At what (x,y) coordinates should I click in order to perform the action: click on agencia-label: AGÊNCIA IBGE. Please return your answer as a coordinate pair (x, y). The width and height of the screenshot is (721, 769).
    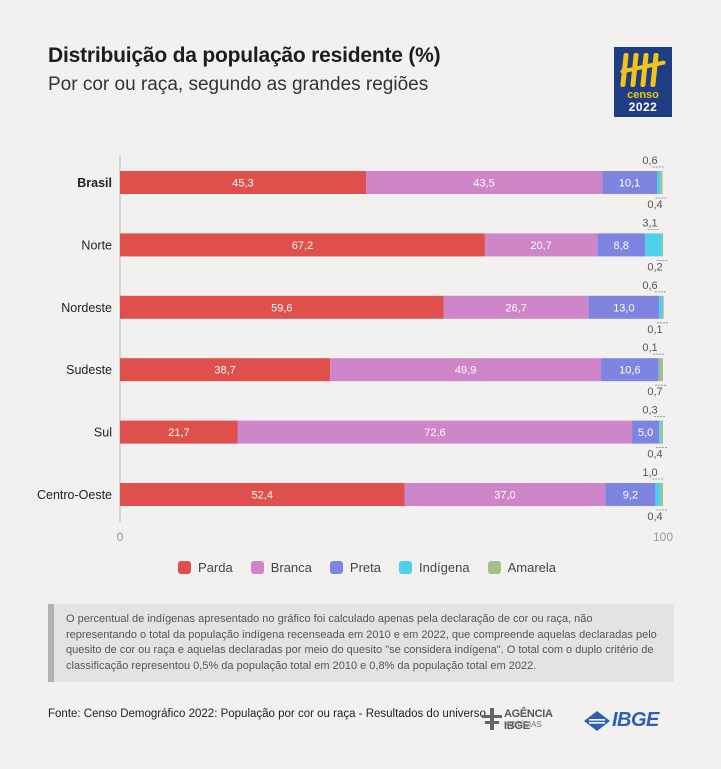
    Looking at the image, I should click on (528, 720).